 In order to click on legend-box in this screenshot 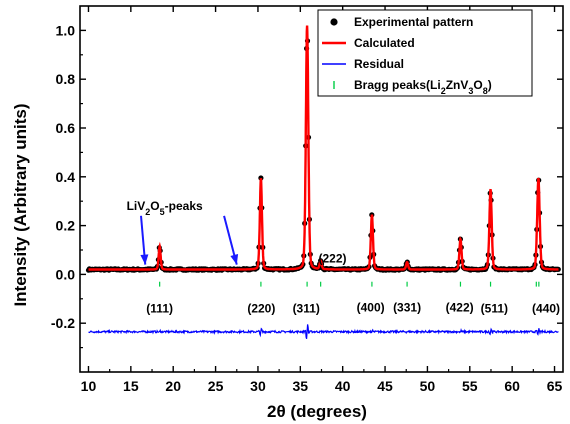, I will do `click(425, 53)`.